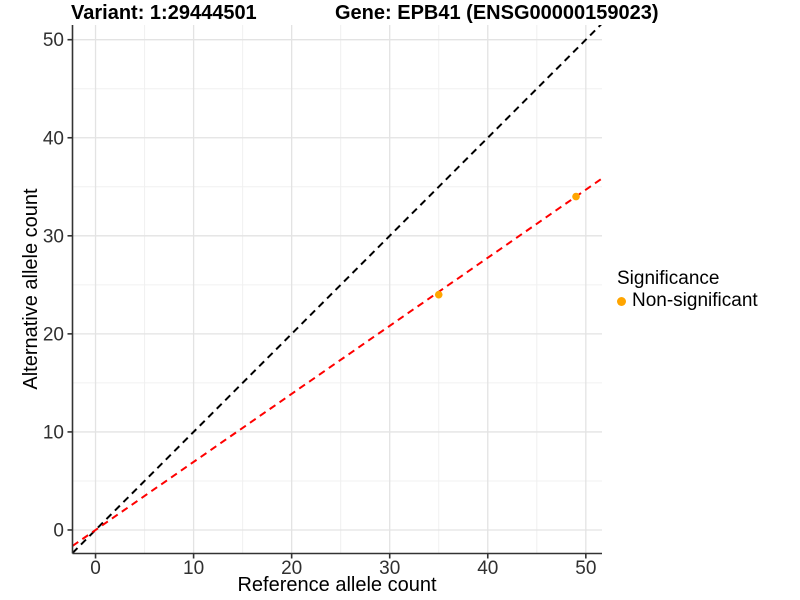 The width and height of the screenshot is (800, 600). I want to click on x-axis-title: Reference allele count, so click(337, 585).